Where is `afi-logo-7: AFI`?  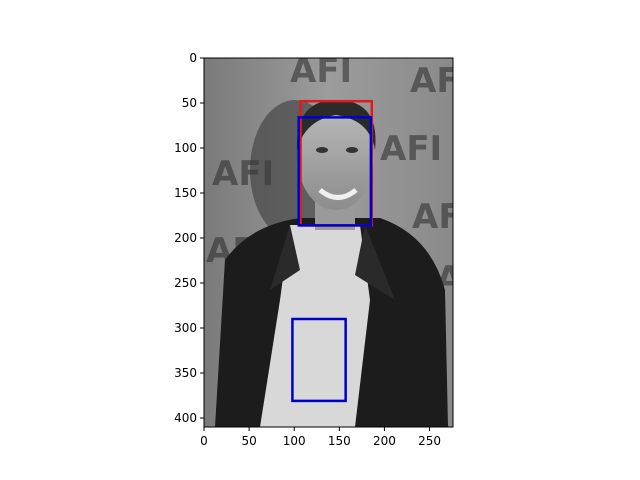 afi-logo-7: AFI is located at coordinates (467, 279).